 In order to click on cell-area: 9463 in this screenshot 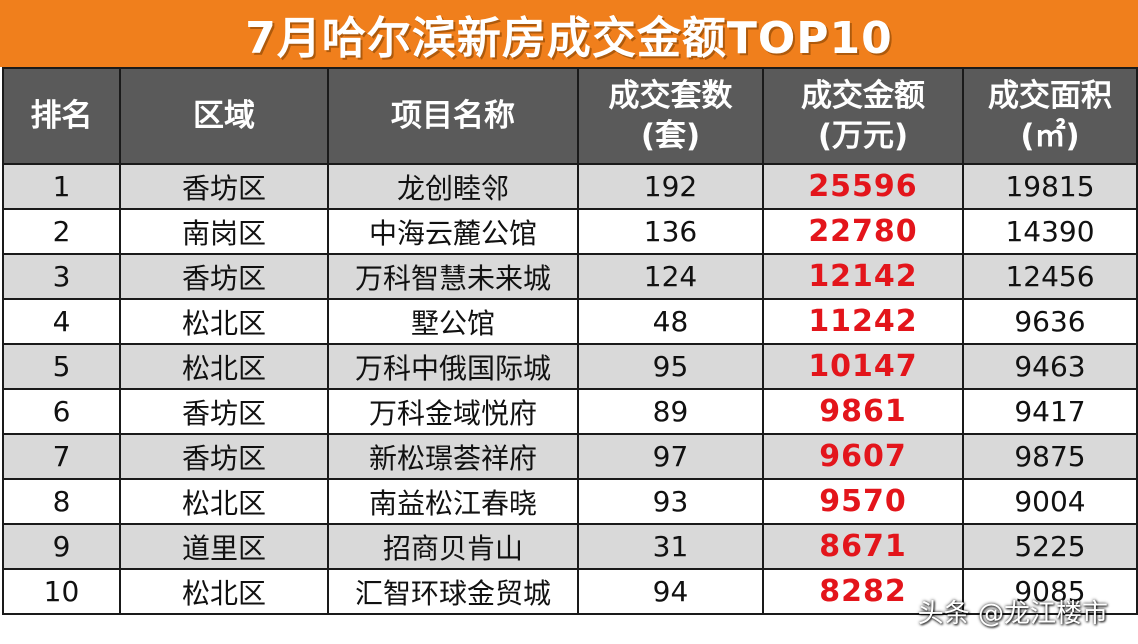, I will do `click(1050, 366)`.